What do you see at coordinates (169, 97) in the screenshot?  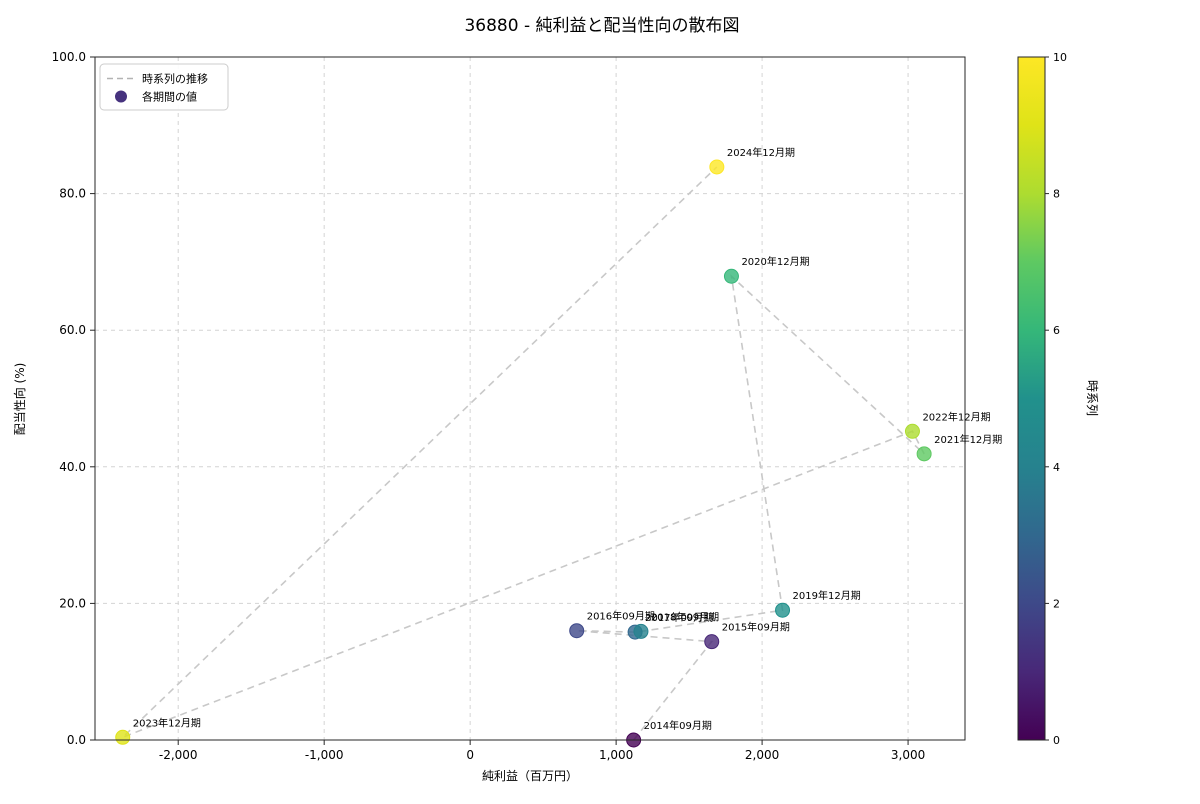 I see `legend-label-marker: 各期間の値` at bounding box center [169, 97].